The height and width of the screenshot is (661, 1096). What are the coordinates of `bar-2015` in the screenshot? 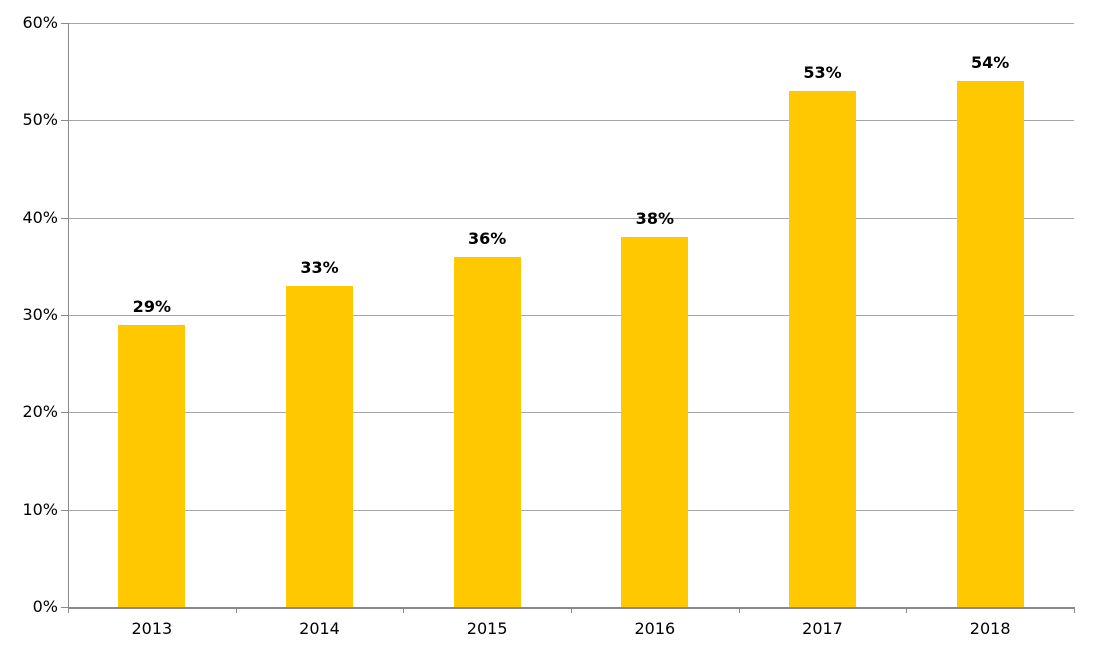 It's located at (487, 432).